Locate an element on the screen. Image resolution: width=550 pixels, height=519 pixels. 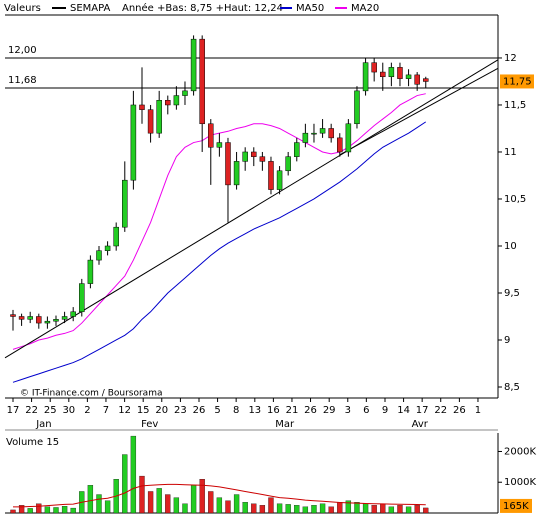
x-tick-label: 3 is located at coordinates (348, 410).